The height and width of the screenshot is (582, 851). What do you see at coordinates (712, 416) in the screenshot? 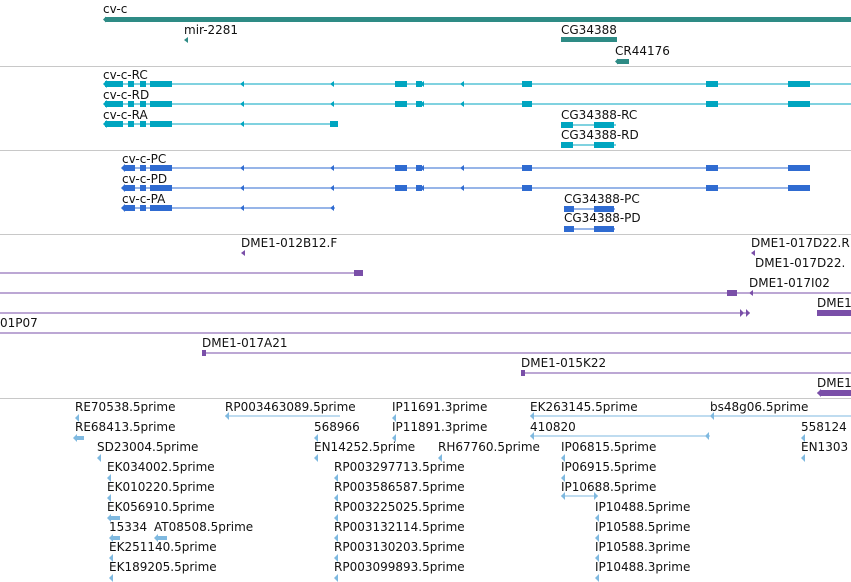
I see `est-bs48g06-arrow` at bounding box center [712, 416].